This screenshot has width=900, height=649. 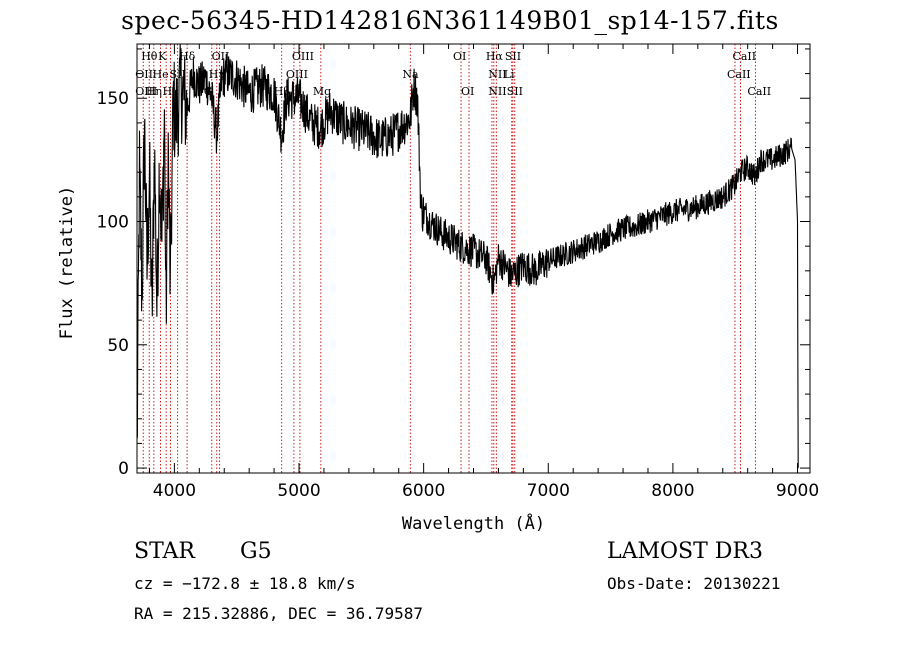 What do you see at coordinates (161, 74) in the screenshot?
I see `line-label: He` at bounding box center [161, 74].